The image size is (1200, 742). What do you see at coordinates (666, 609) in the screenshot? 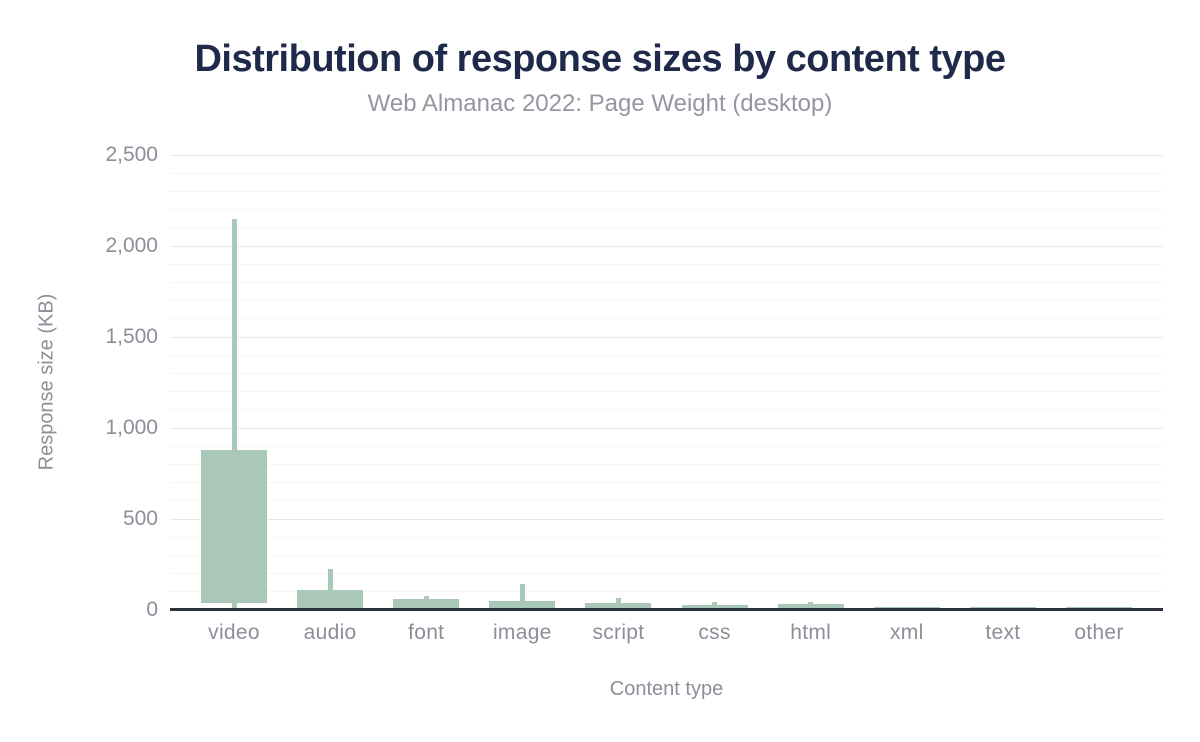
I see `x-axis-line` at bounding box center [666, 609].